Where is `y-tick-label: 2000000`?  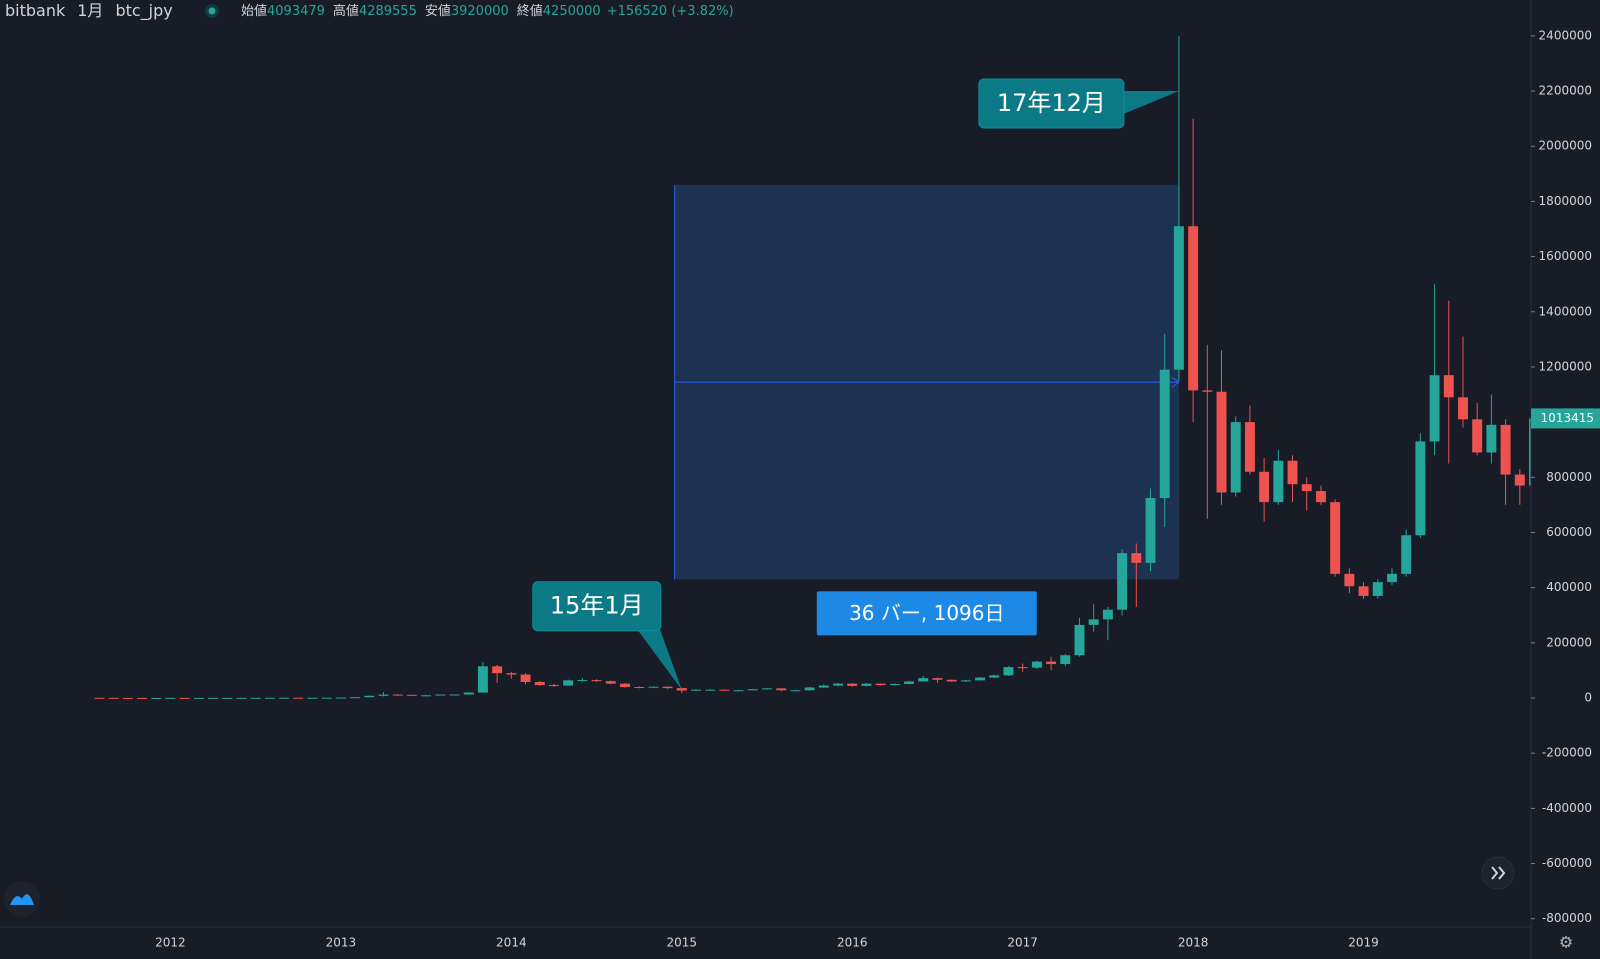 y-tick-label: 2000000 is located at coordinates (1565, 146).